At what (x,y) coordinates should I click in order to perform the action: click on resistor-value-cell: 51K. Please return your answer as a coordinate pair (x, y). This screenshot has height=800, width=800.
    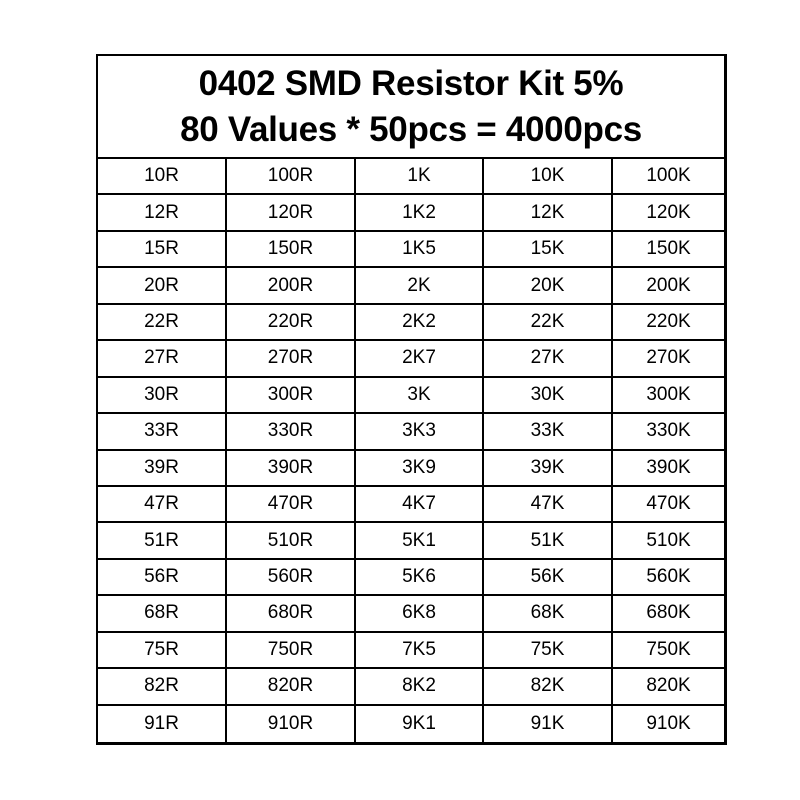
    Looking at the image, I should click on (548, 541).